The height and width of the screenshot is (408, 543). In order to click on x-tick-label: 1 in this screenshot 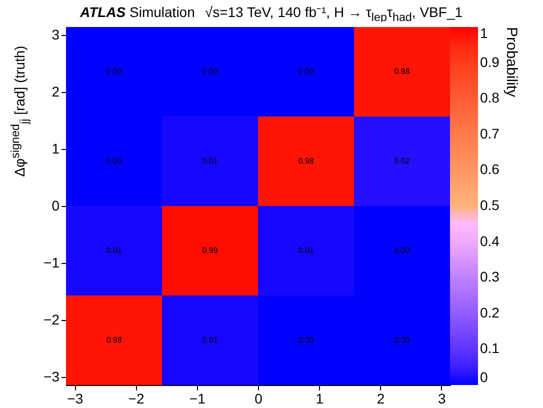, I will do `click(320, 398)`.